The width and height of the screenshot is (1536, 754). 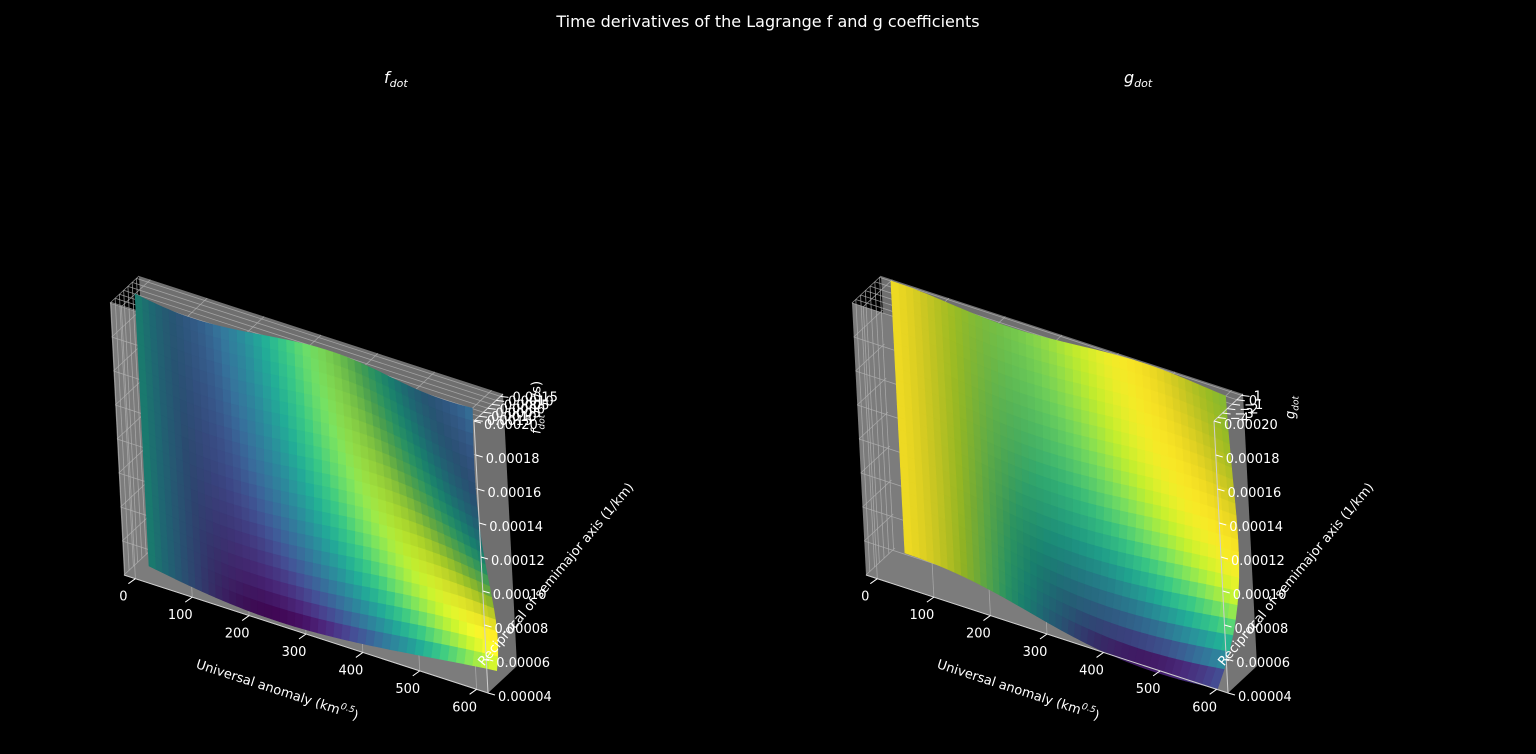 I want to click on z-tick-label: −1, so click(x=1253, y=405).